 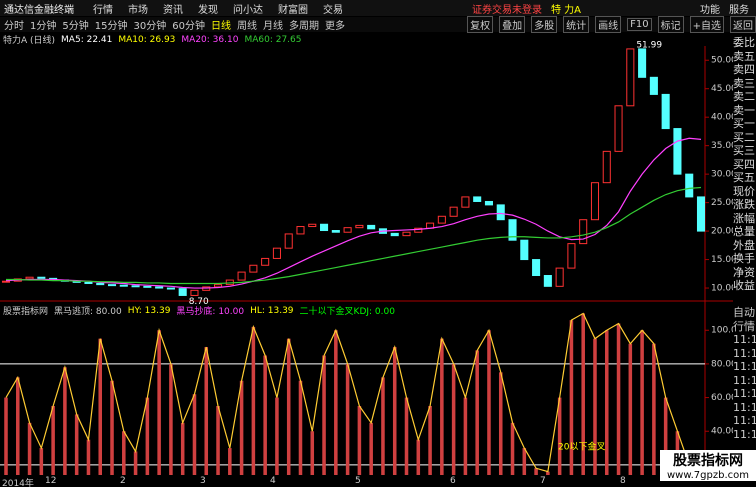 I want to click on quote-label: 卖三, so click(x=744, y=83).